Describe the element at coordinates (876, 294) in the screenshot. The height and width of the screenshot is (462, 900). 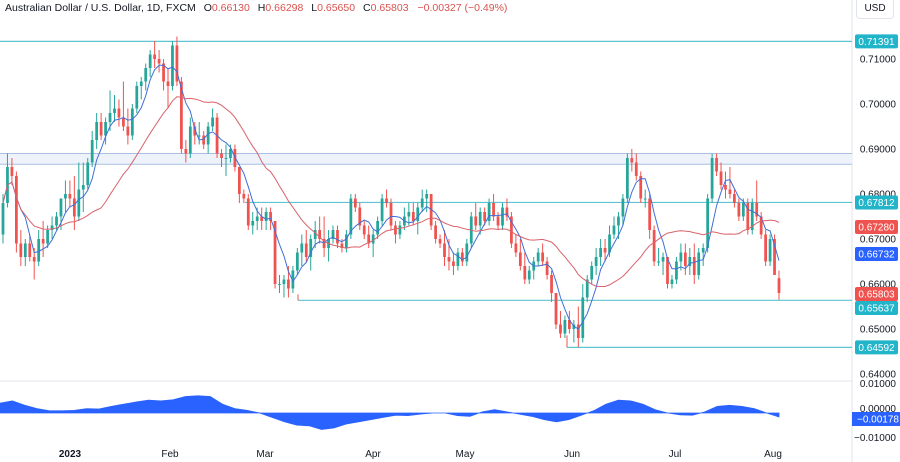
I see `price-tag-last_price: 0.65803` at that location.